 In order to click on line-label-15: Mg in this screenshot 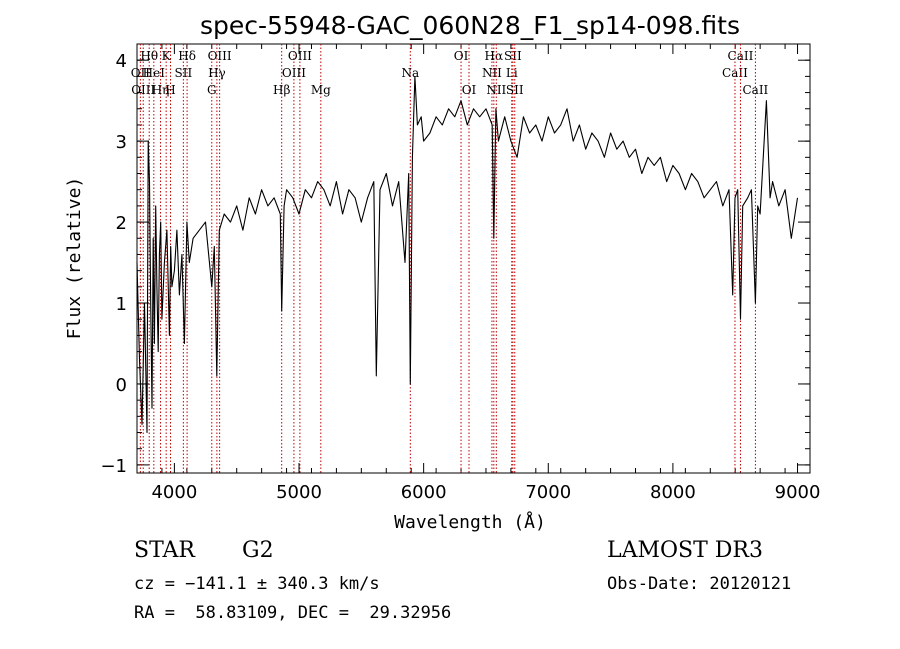, I will do `click(321, 90)`.